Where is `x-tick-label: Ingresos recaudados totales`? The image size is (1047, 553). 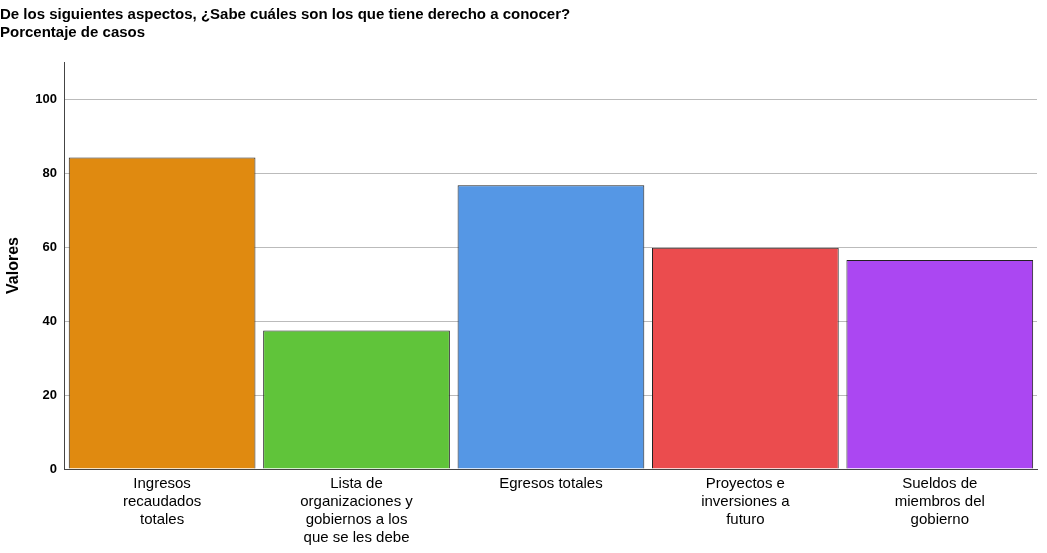 x-tick-label: Ingresos recaudados totales is located at coordinates (162, 501).